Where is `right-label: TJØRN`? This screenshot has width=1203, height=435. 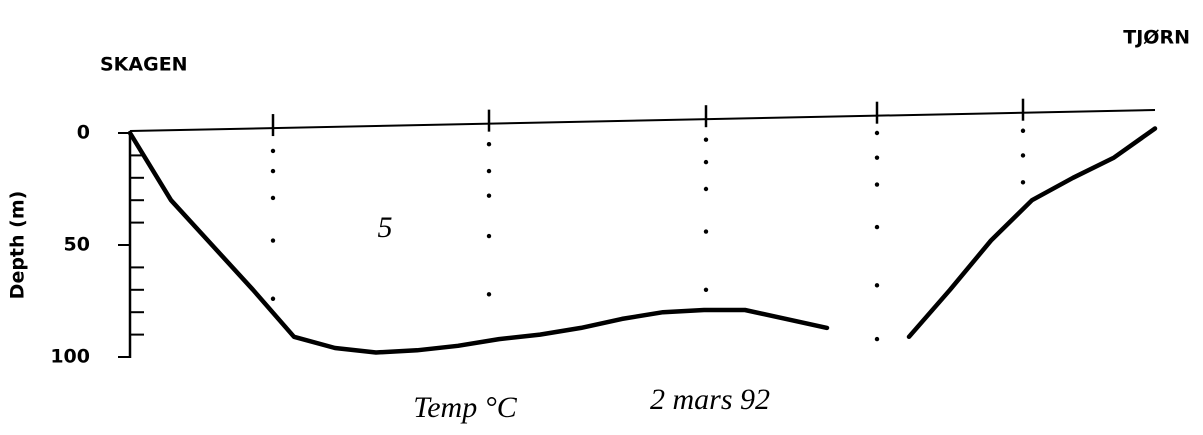
right-label: TJØRN is located at coordinates (1156, 38).